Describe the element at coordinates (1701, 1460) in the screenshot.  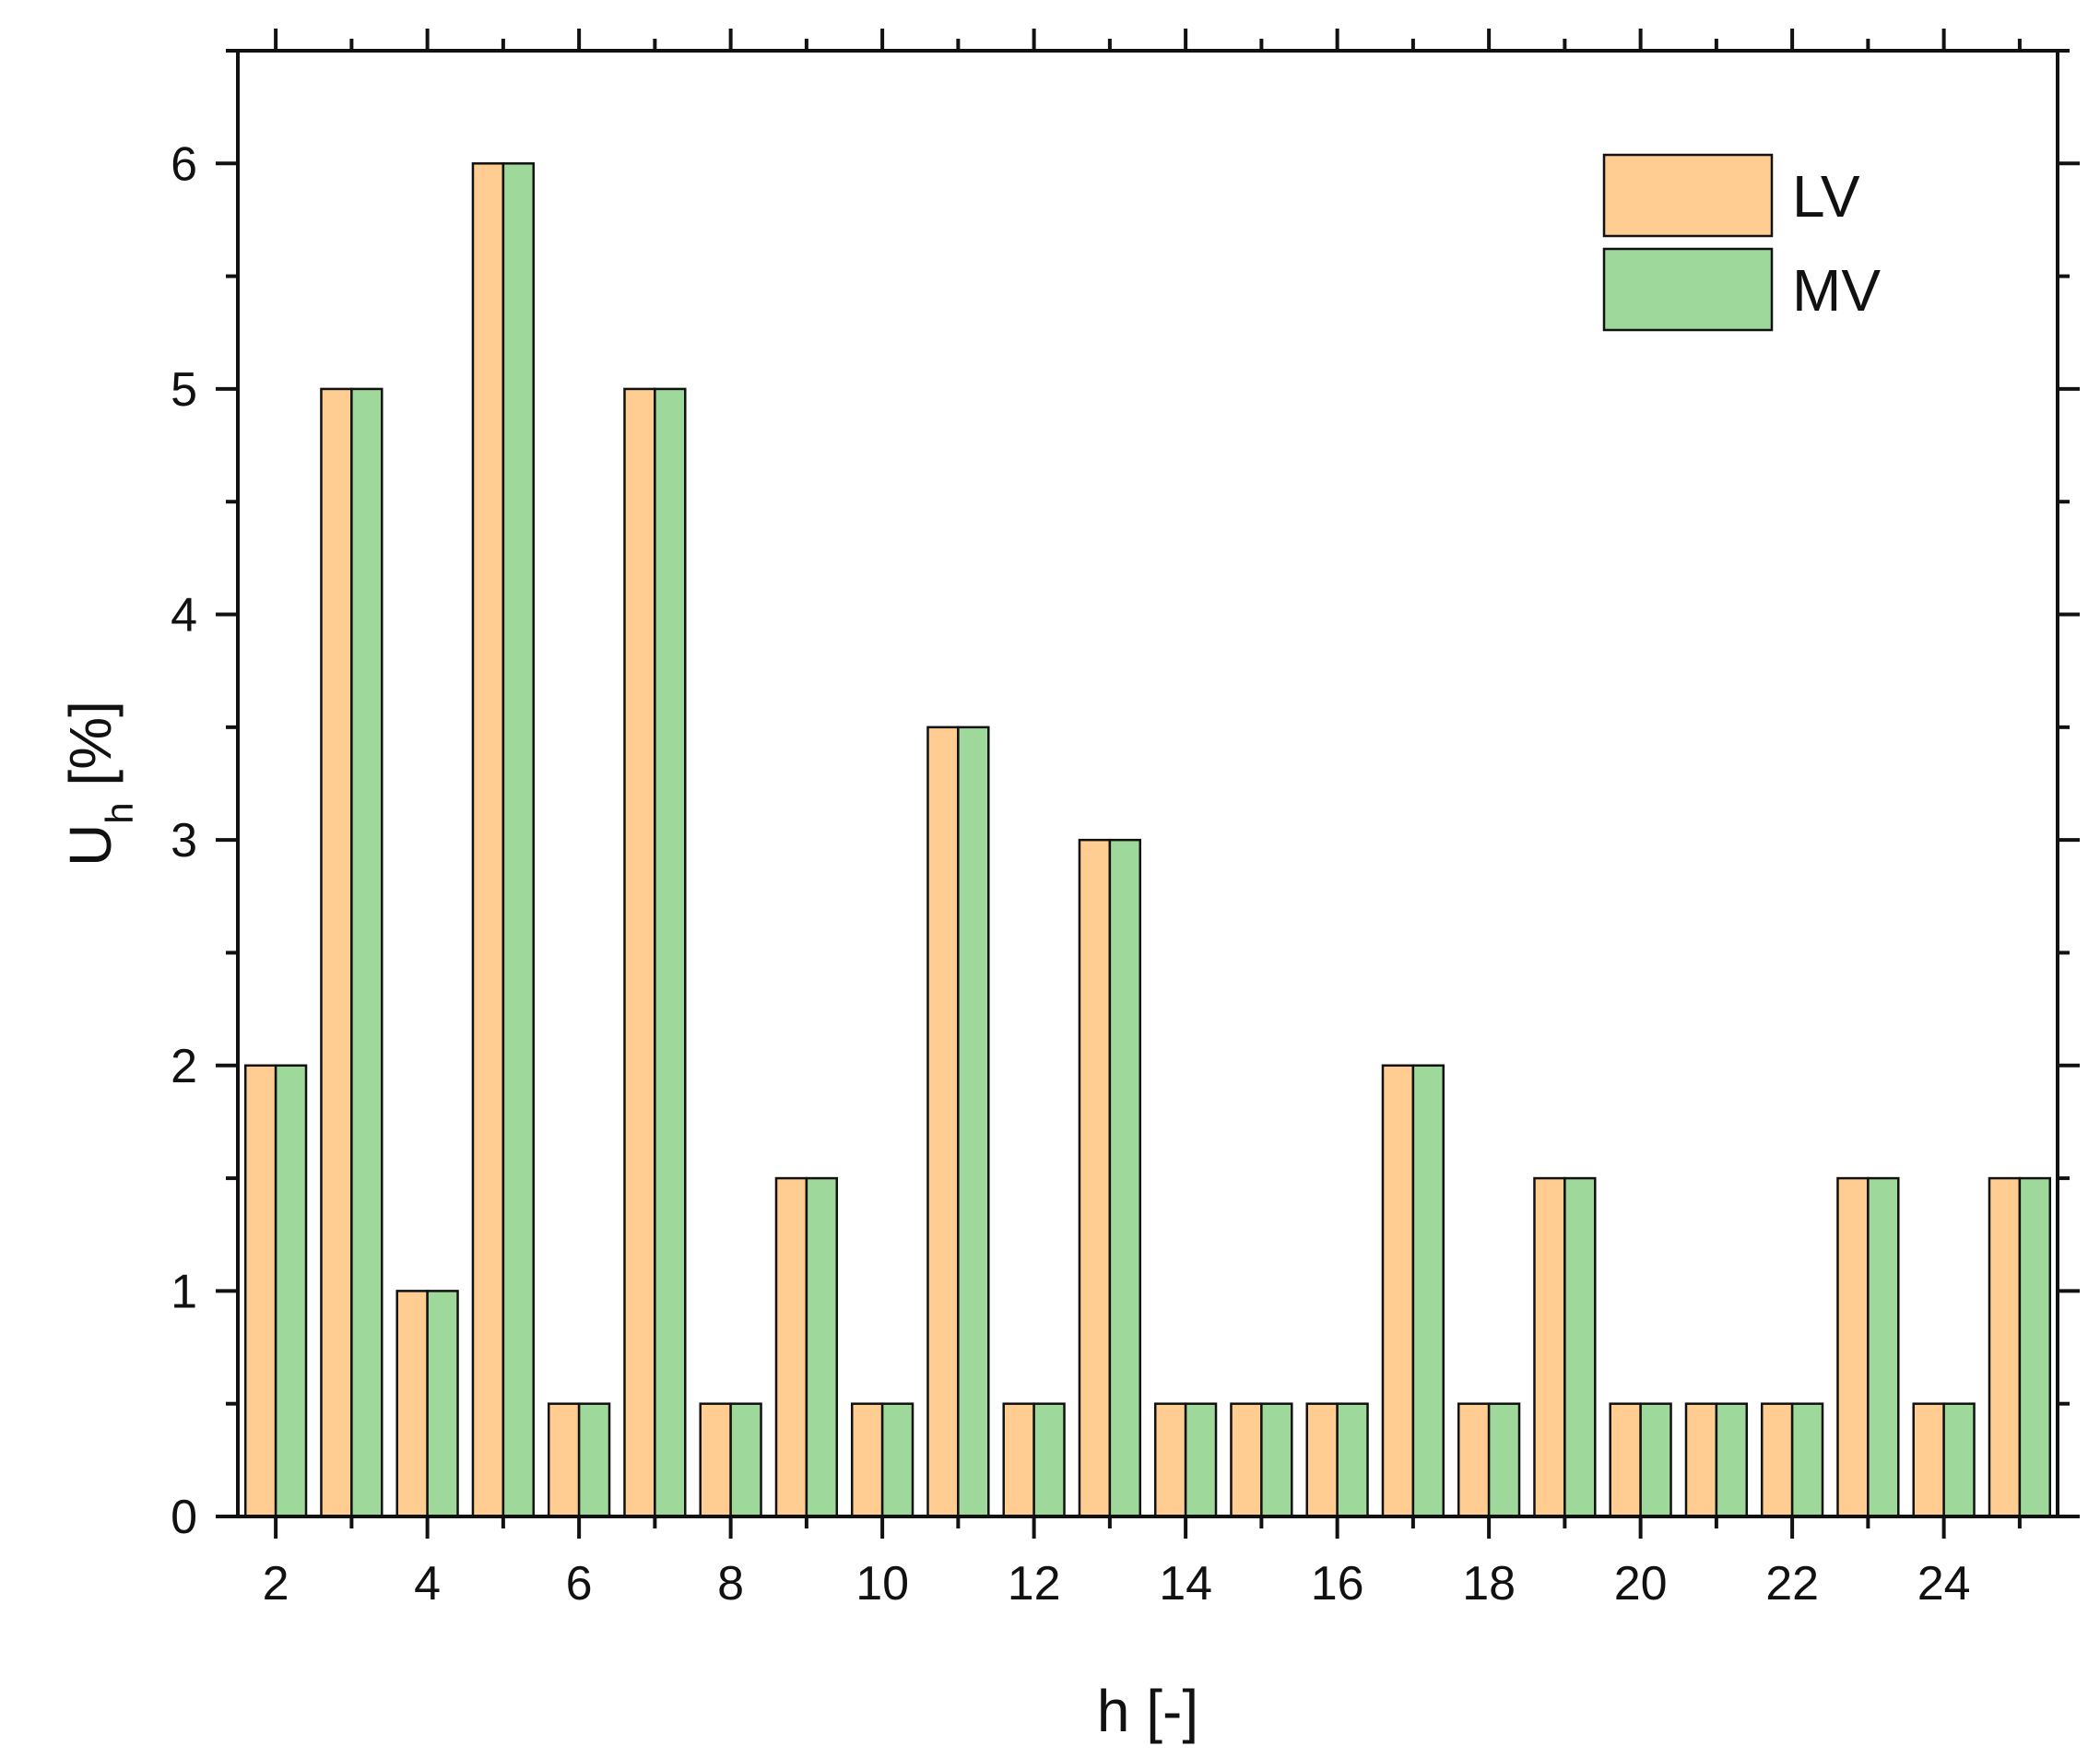
I see `bar-lv-h21` at that location.